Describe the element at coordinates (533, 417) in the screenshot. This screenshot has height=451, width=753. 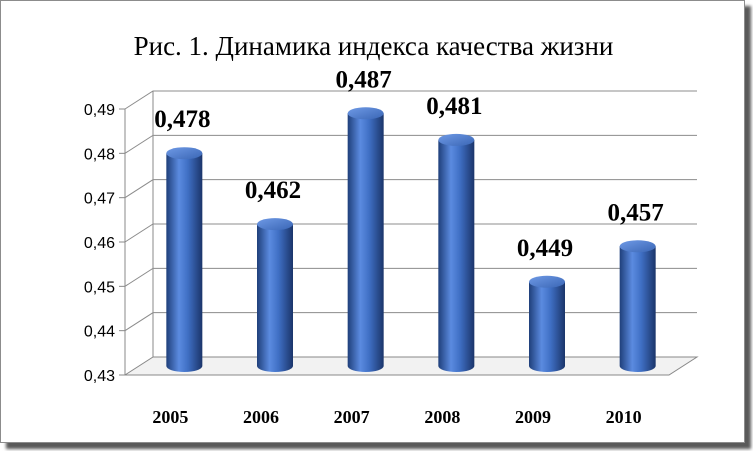
I see `x-tick-label: 2009` at that location.